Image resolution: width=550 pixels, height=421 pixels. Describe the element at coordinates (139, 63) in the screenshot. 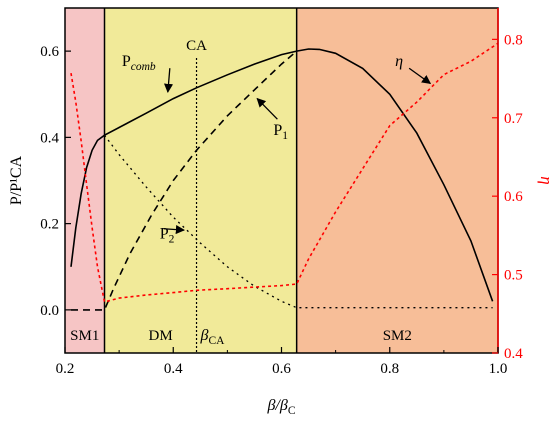

I see `annotation-comb: Pcomb` at that location.